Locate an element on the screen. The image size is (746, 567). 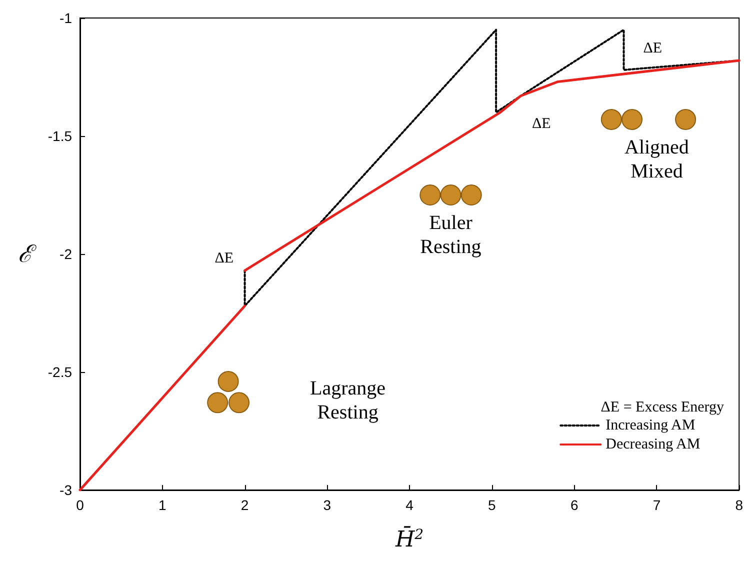
x-tick-label: 8 is located at coordinates (739, 505).